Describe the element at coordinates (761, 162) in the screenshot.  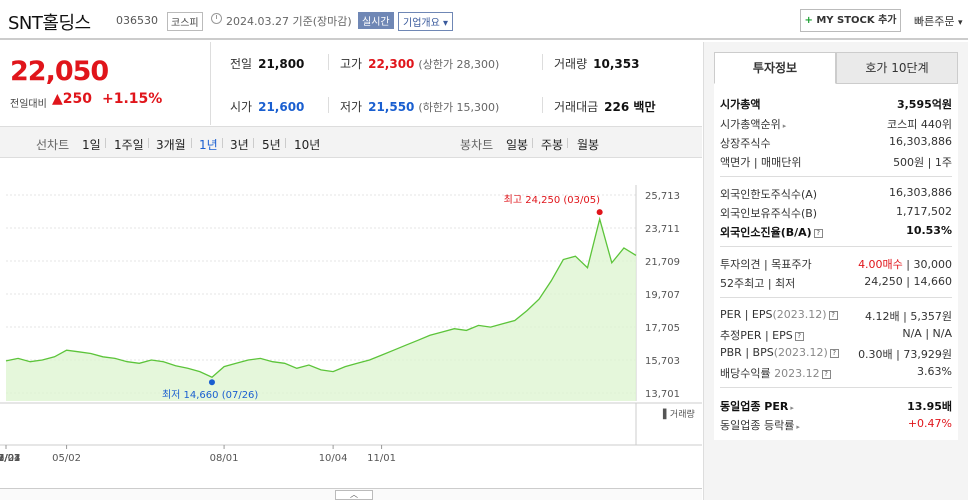
I see `par-value-label: 액면가 | 매매단위` at that location.